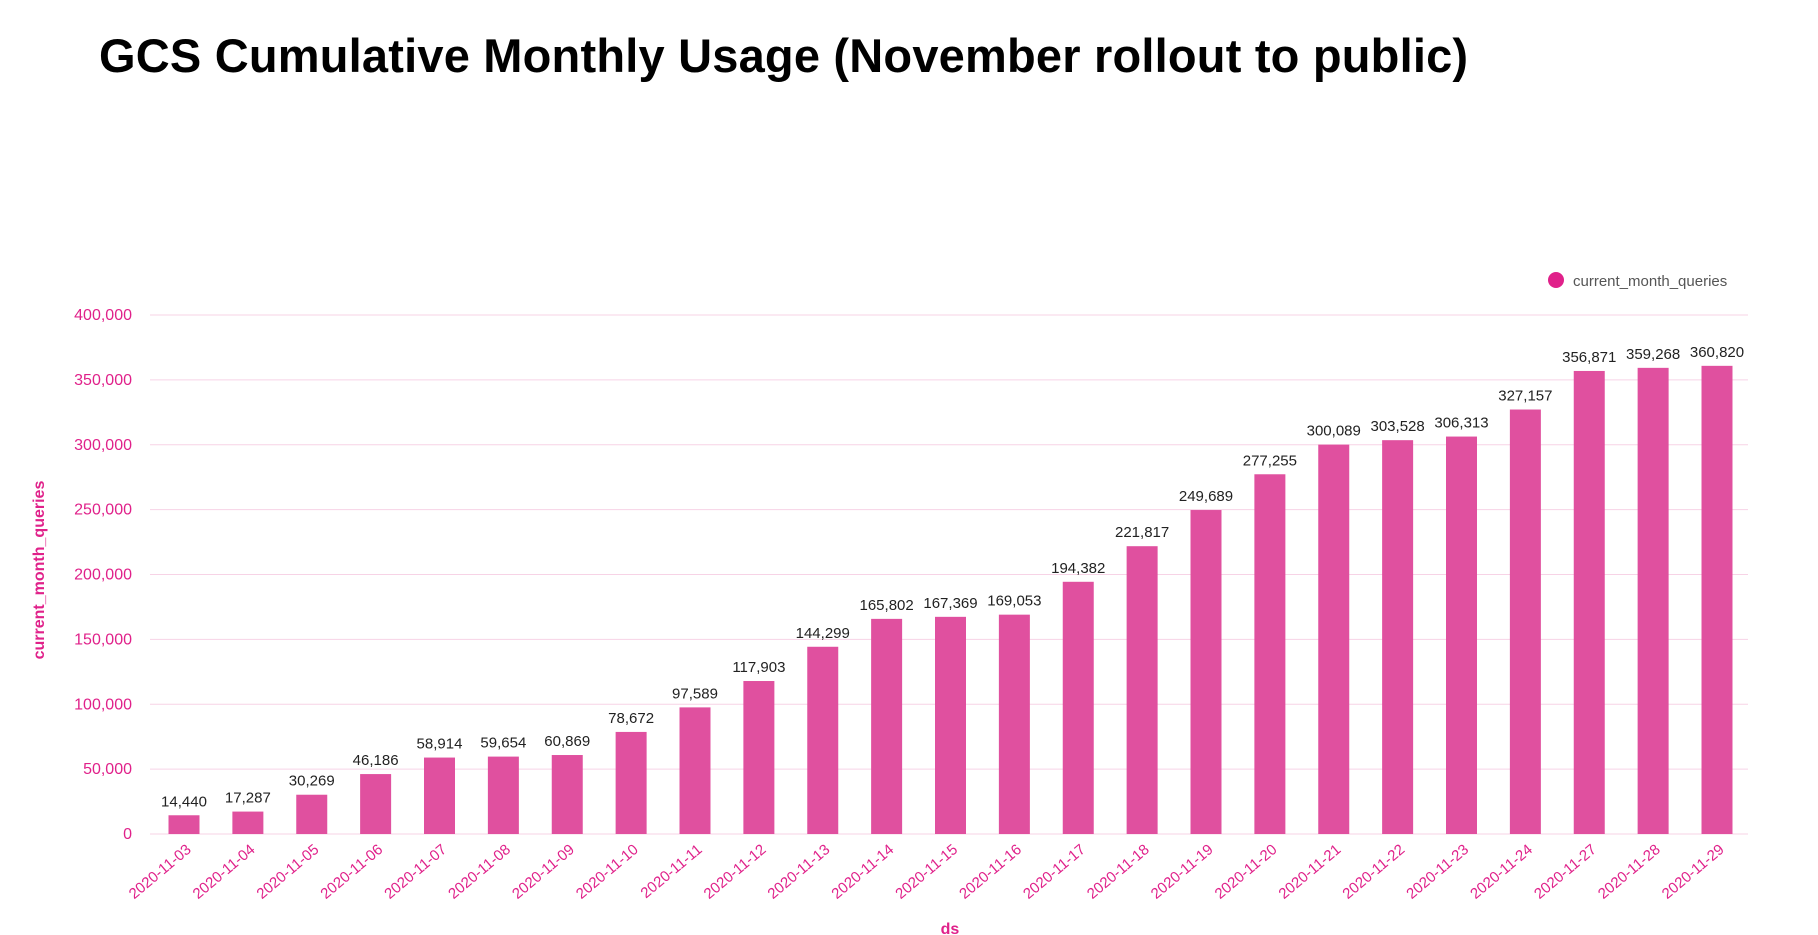 The image size is (1818, 935). Describe the element at coordinates (1461, 423) in the screenshot. I see `data-label: 306,313` at that location.